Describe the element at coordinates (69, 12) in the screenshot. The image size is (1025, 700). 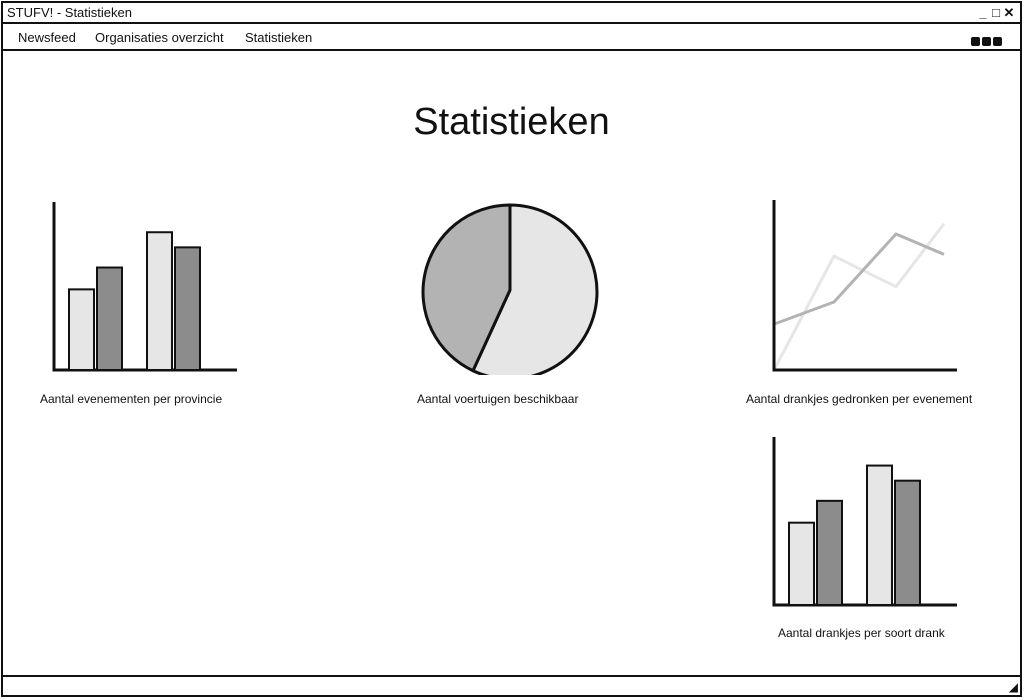
I see `window-title: STUFV! - Statistieken` at that location.